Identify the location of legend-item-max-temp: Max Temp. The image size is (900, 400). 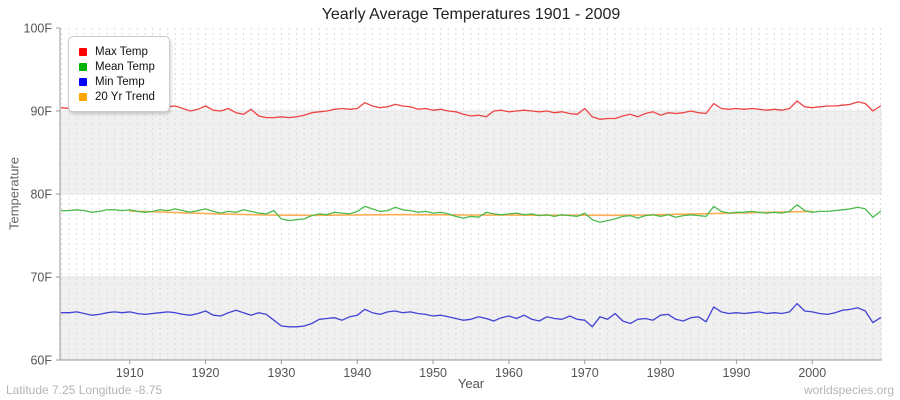
(117, 51).